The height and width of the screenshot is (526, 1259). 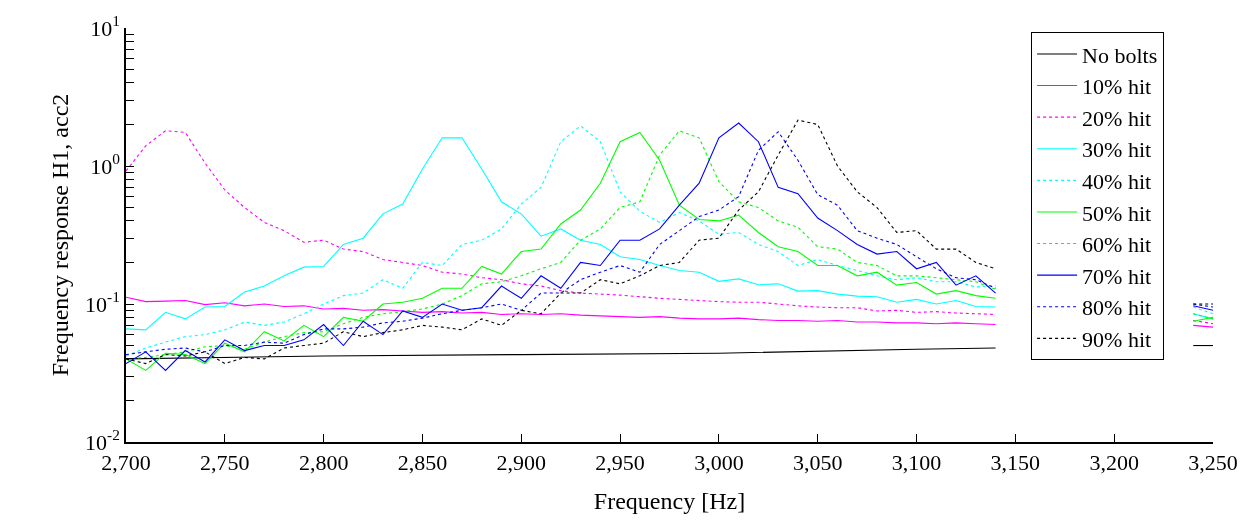 I want to click on legend-label: 70% hit, so click(x=1117, y=276).